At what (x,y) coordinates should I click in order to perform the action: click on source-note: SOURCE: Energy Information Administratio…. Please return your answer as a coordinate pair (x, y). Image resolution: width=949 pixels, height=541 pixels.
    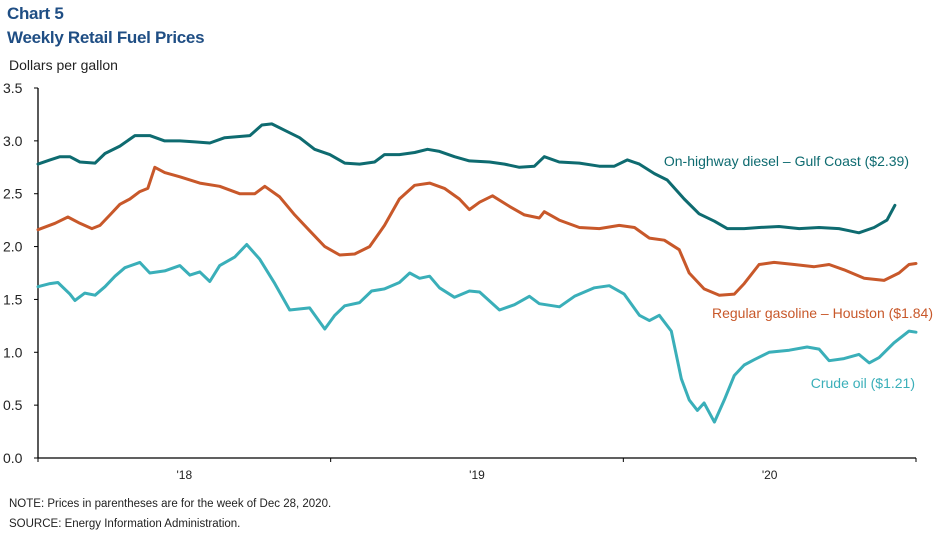
    Looking at the image, I should click on (125, 524).